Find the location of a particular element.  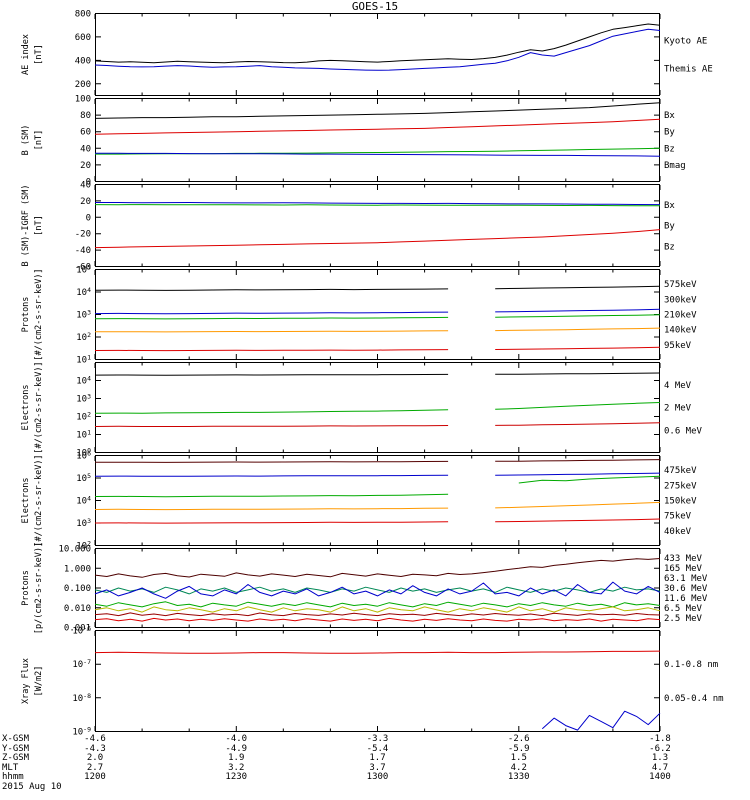

y-tick-label: 10⁶ is located at coordinates (83, 456).